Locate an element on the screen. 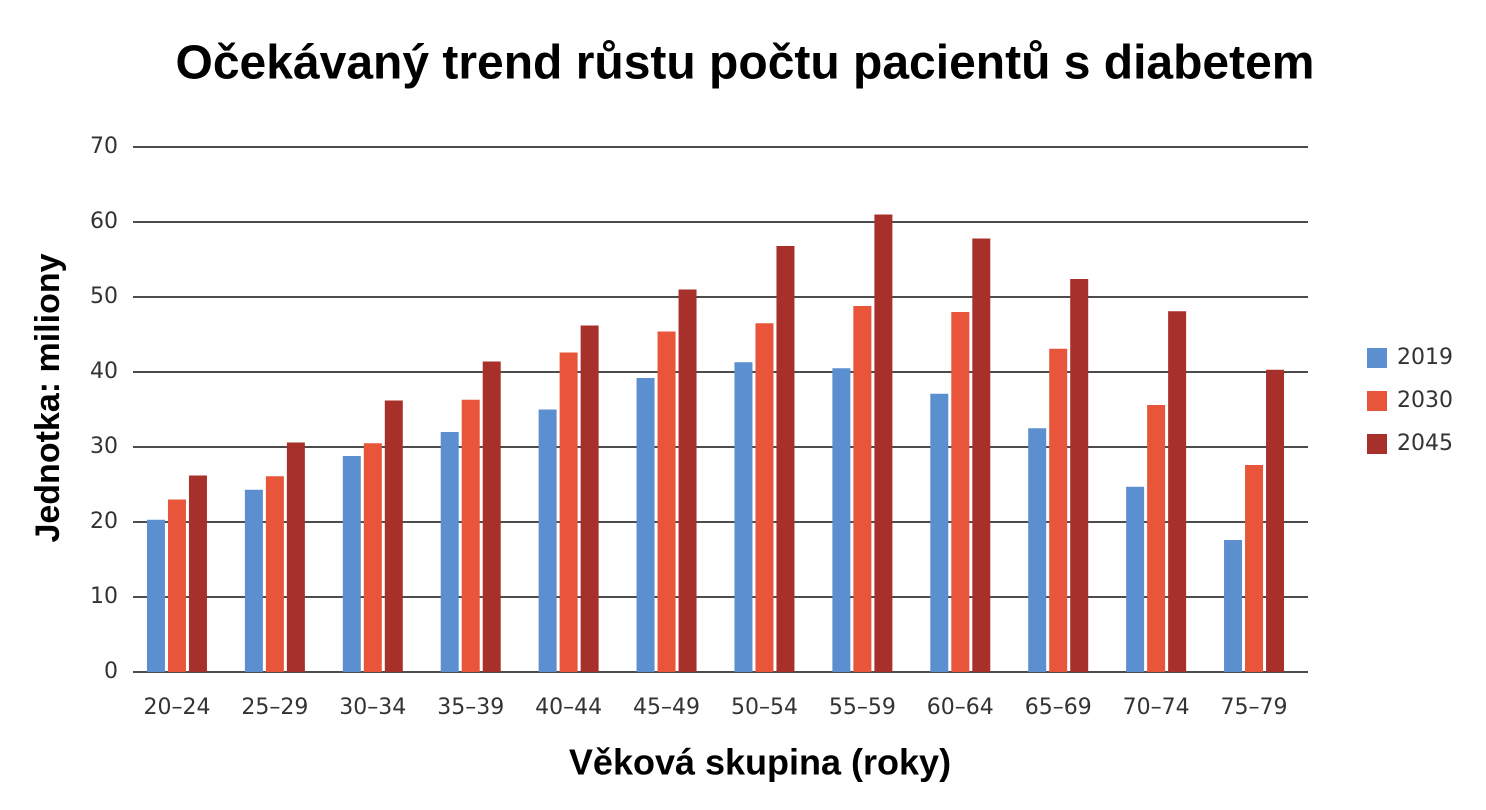 The image size is (1486, 810). legend-label: 2019 is located at coordinates (1425, 357).